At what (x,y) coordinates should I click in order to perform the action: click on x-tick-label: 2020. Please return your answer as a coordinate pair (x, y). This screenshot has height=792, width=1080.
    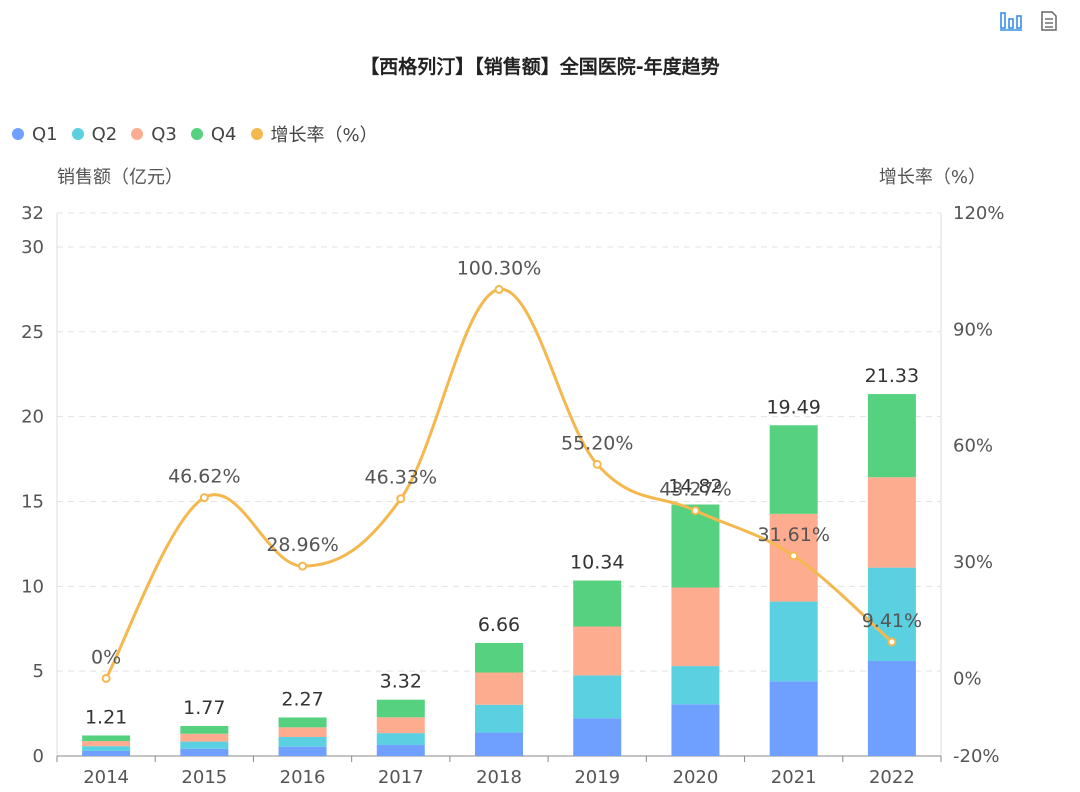
    Looking at the image, I should click on (696, 777).